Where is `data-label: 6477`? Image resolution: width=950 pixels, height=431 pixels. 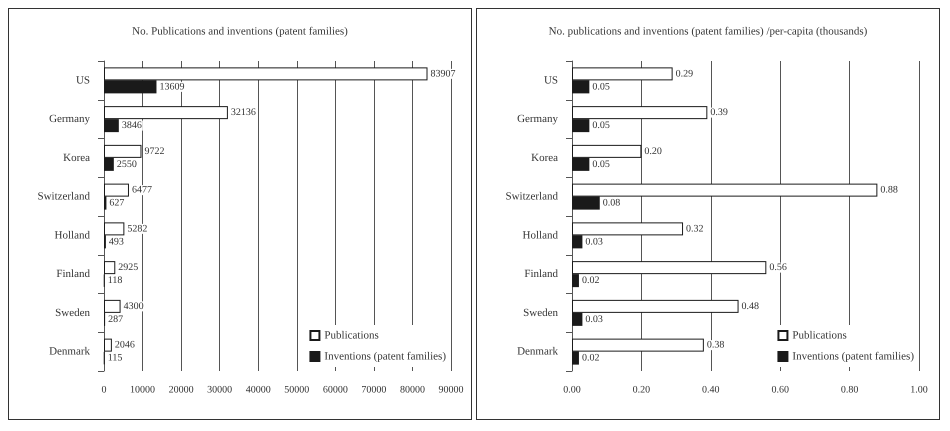 data-label: 6477 is located at coordinates (142, 190).